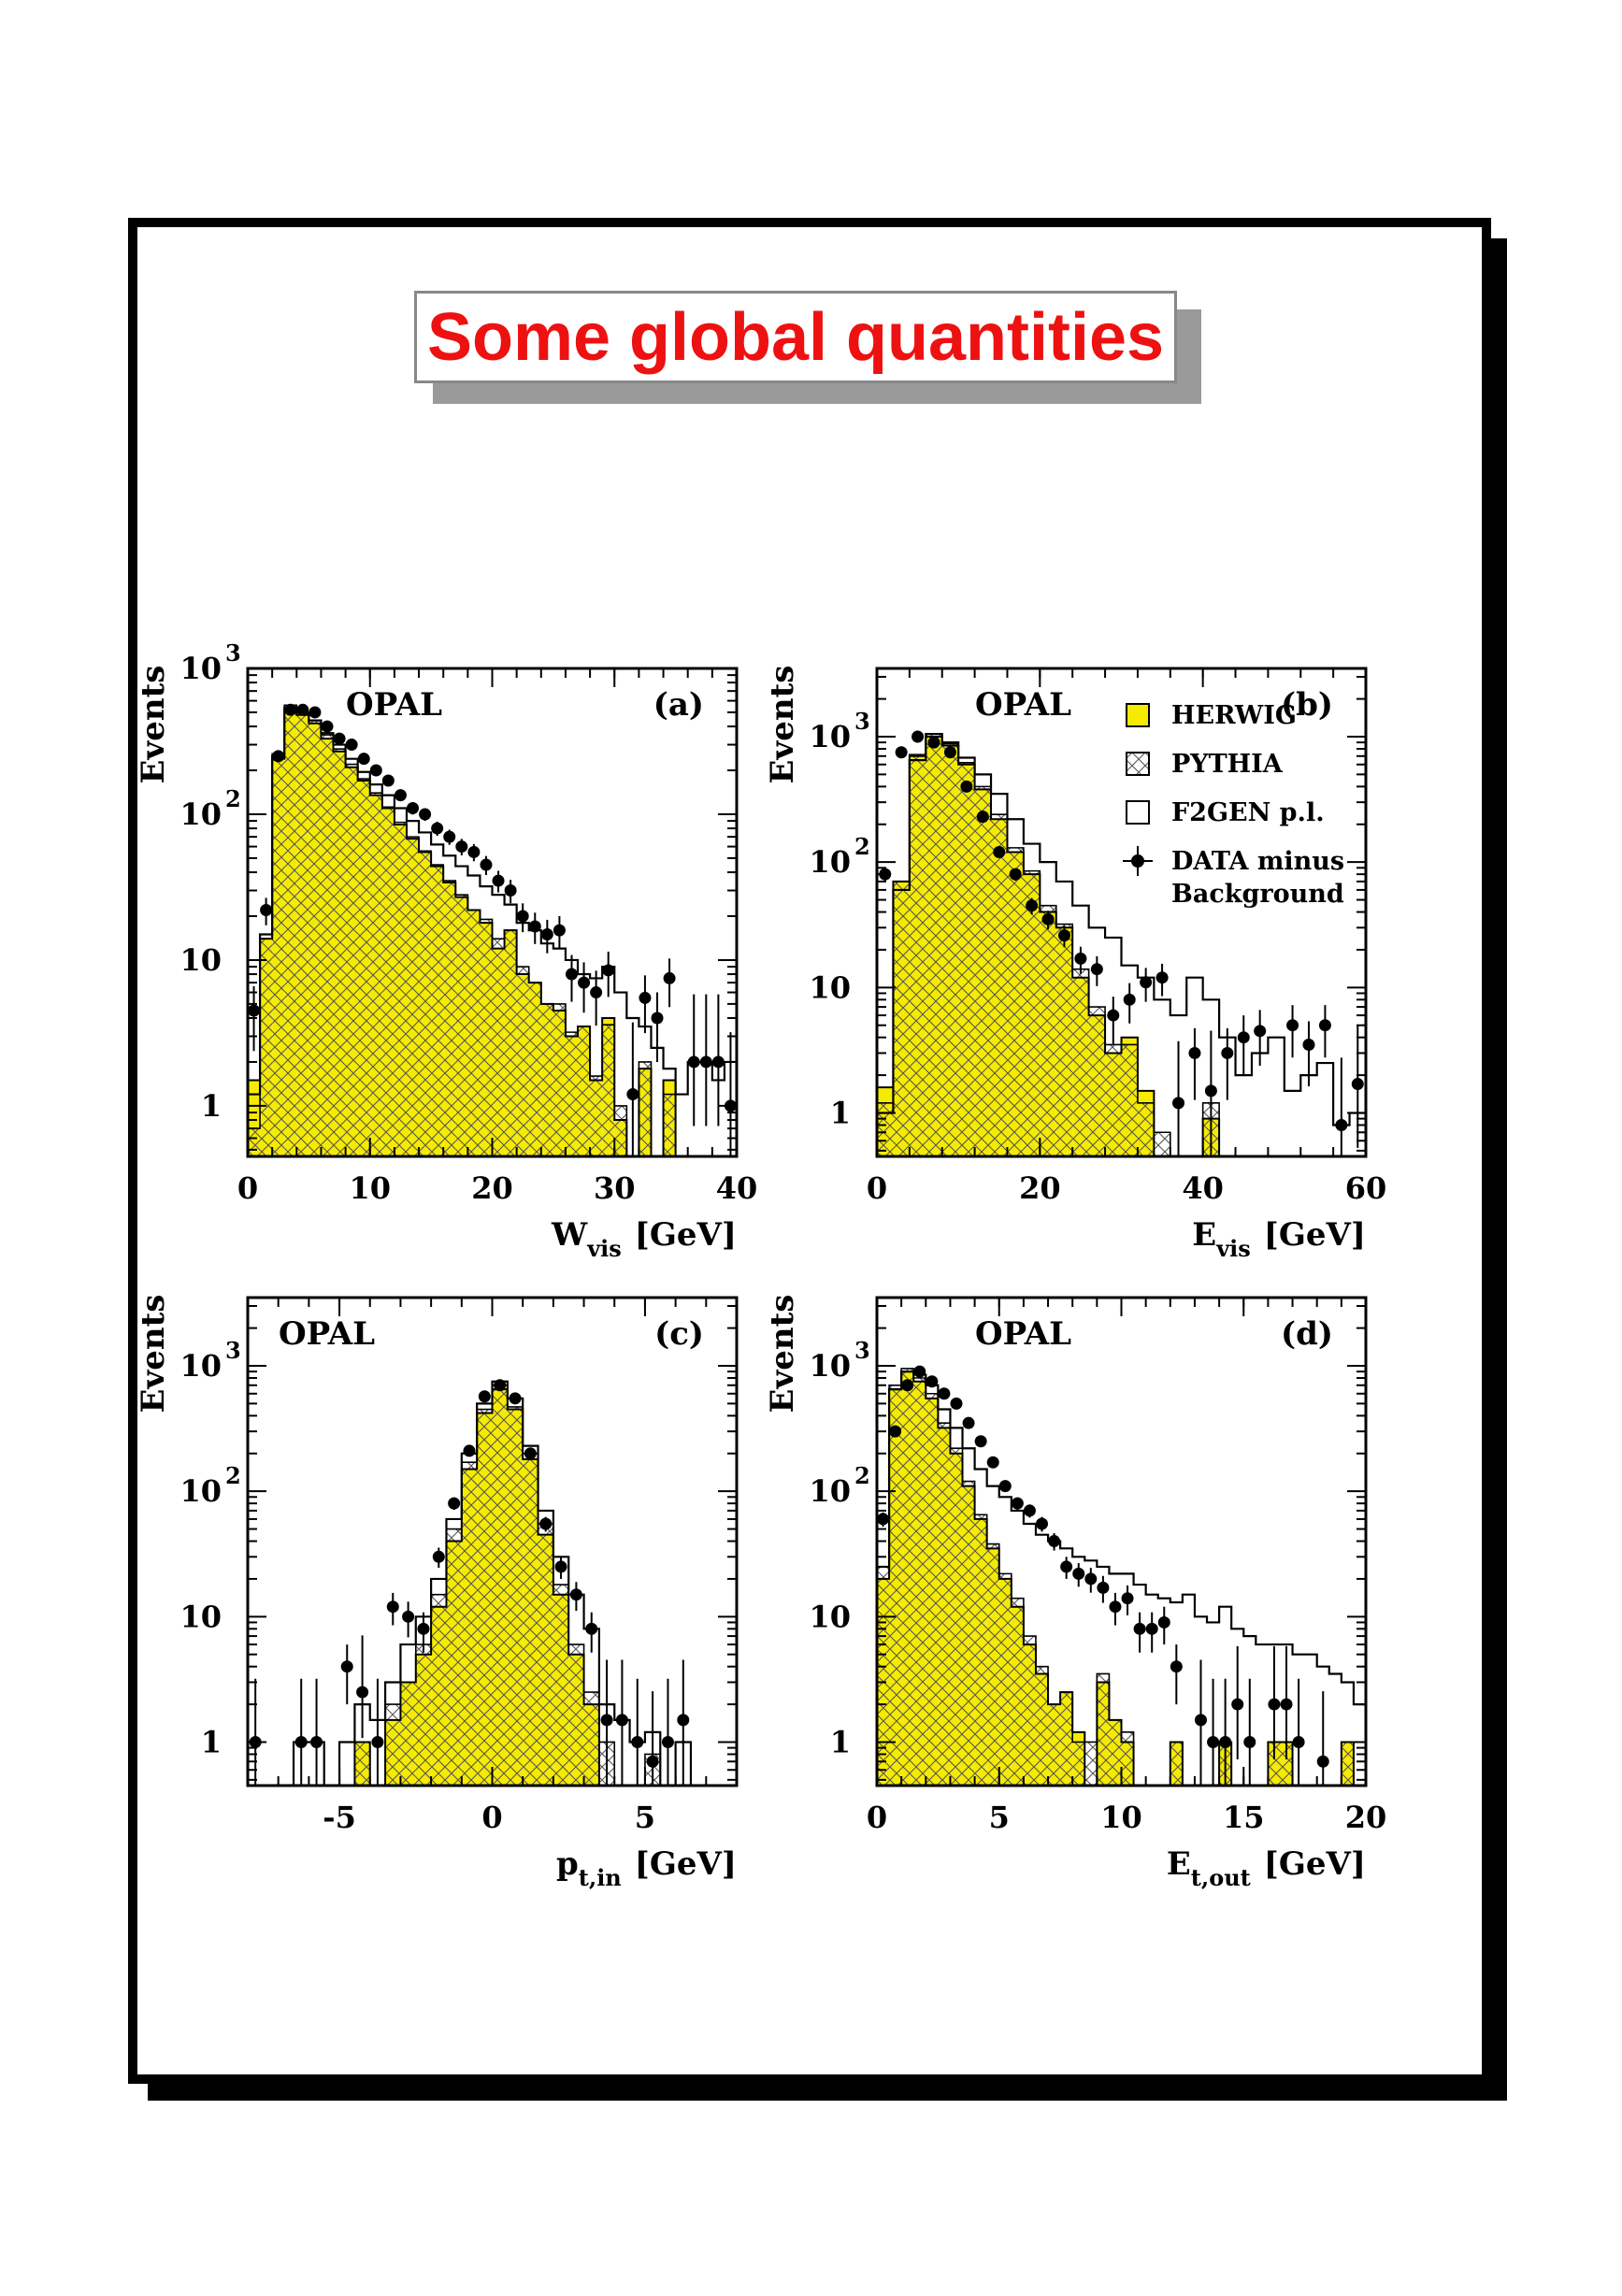 This screenshot has width=1622, height=2296. Describe the element at coordinates (1227, 765) in the screenshot. I see `legend-label: PYTHIA` at that location.